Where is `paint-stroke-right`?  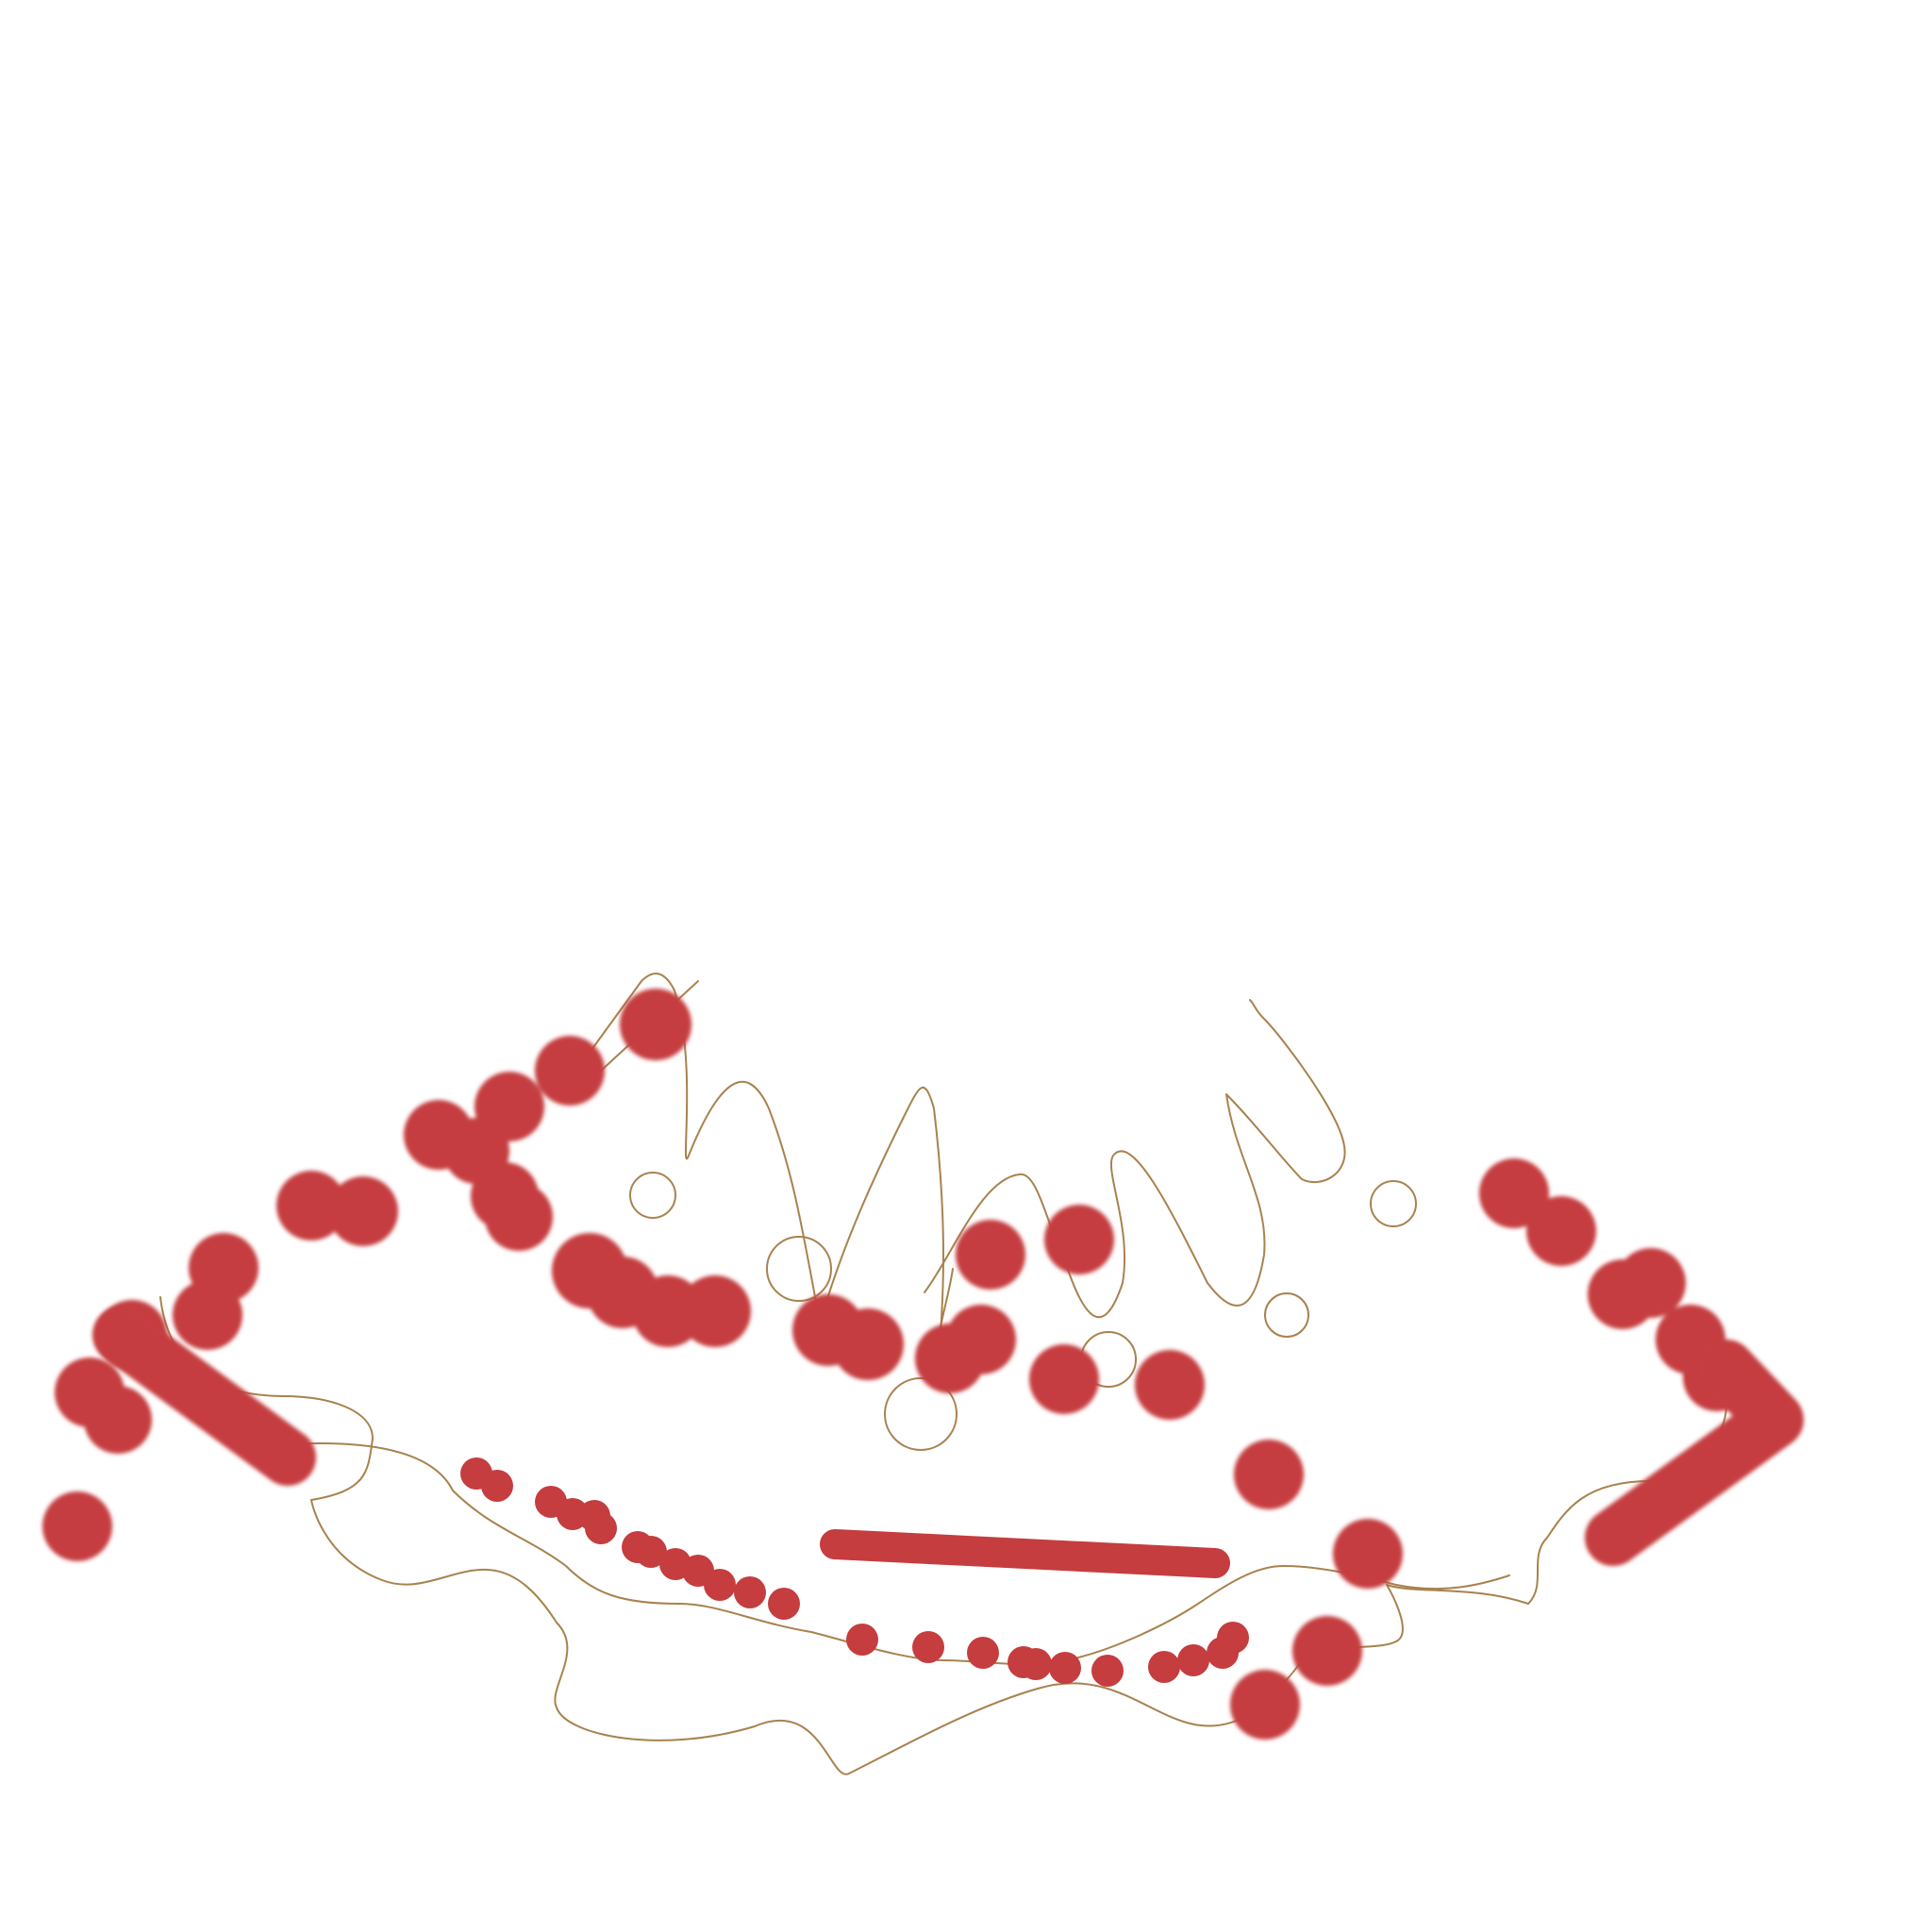
paint-stroke-right is located at coordinates (1694, 1453).